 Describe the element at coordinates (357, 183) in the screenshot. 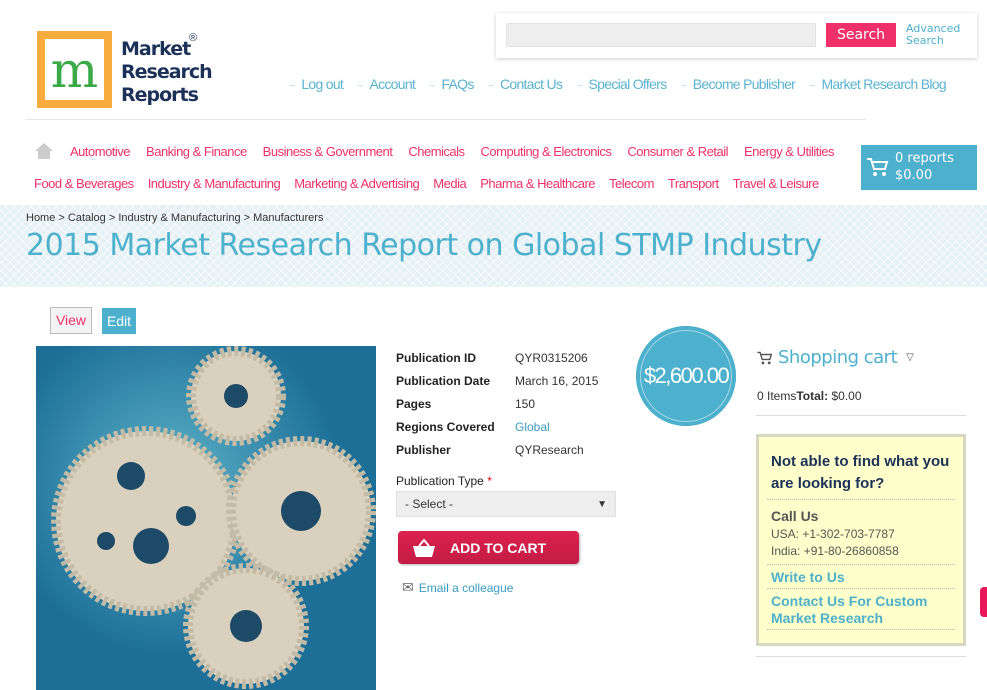

I see `nav-marketing: Marketing & Advertising` at that location.